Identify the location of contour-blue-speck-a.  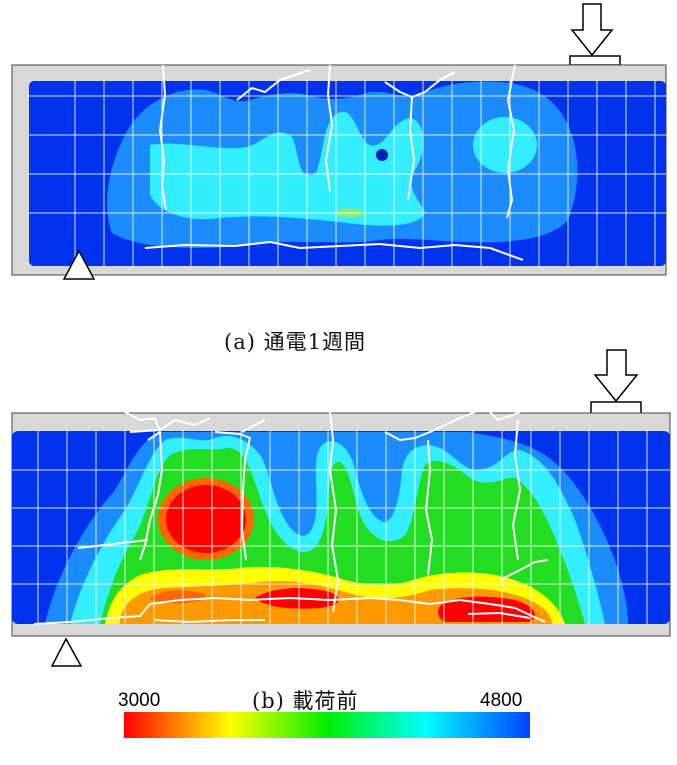
(382, 155).